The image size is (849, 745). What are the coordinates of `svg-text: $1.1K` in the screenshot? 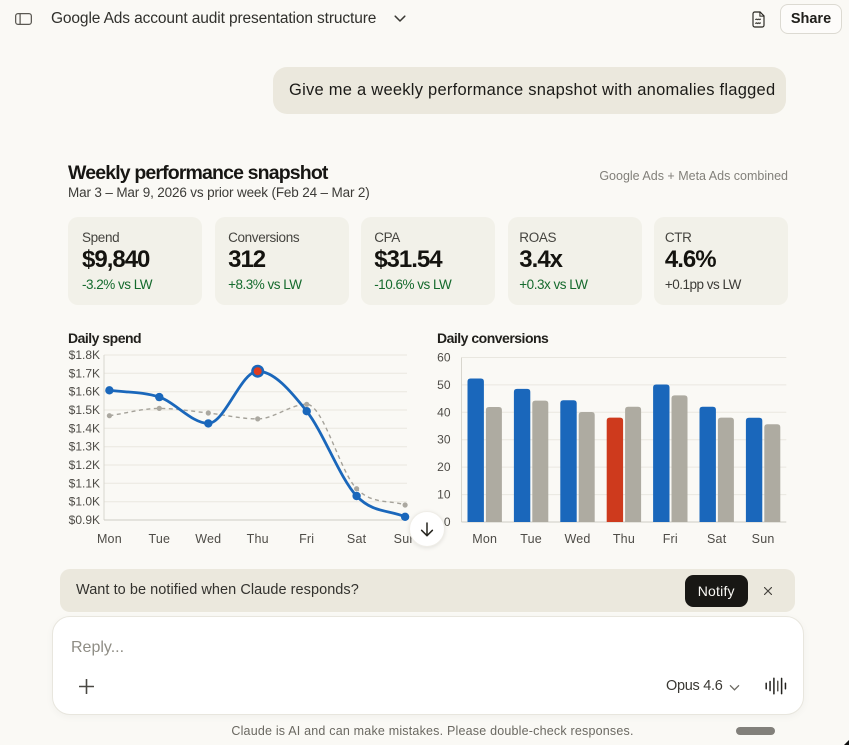 It's located at (84, 483).